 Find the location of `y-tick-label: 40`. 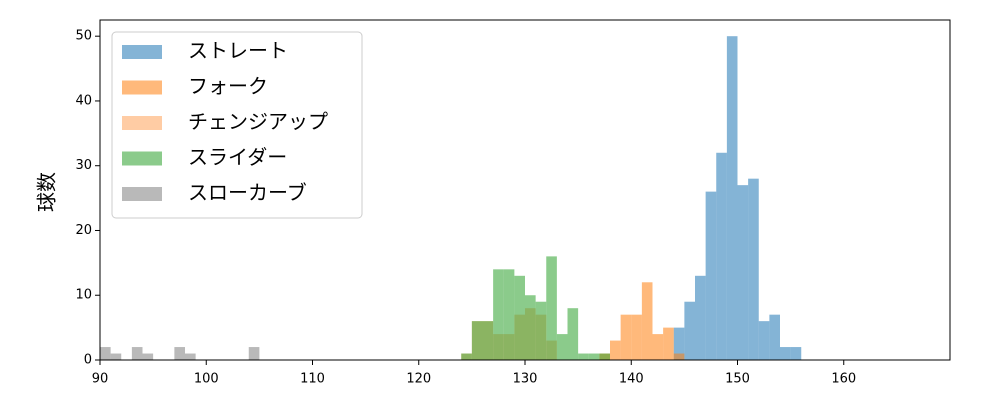

y-tick-label: 40 is located at coordinates (83, 100).